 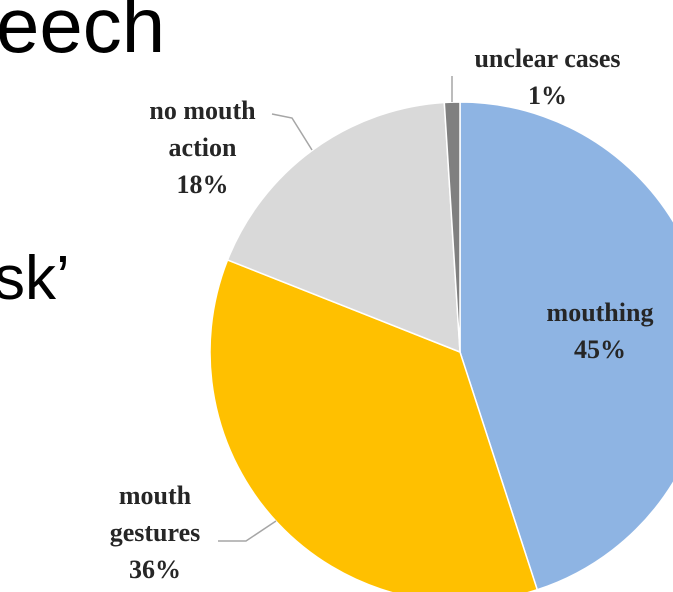 What do you see at coordinates (600, 349) in the screenshot?
I see `value-label: 45%` at bounding box center [600, 349].